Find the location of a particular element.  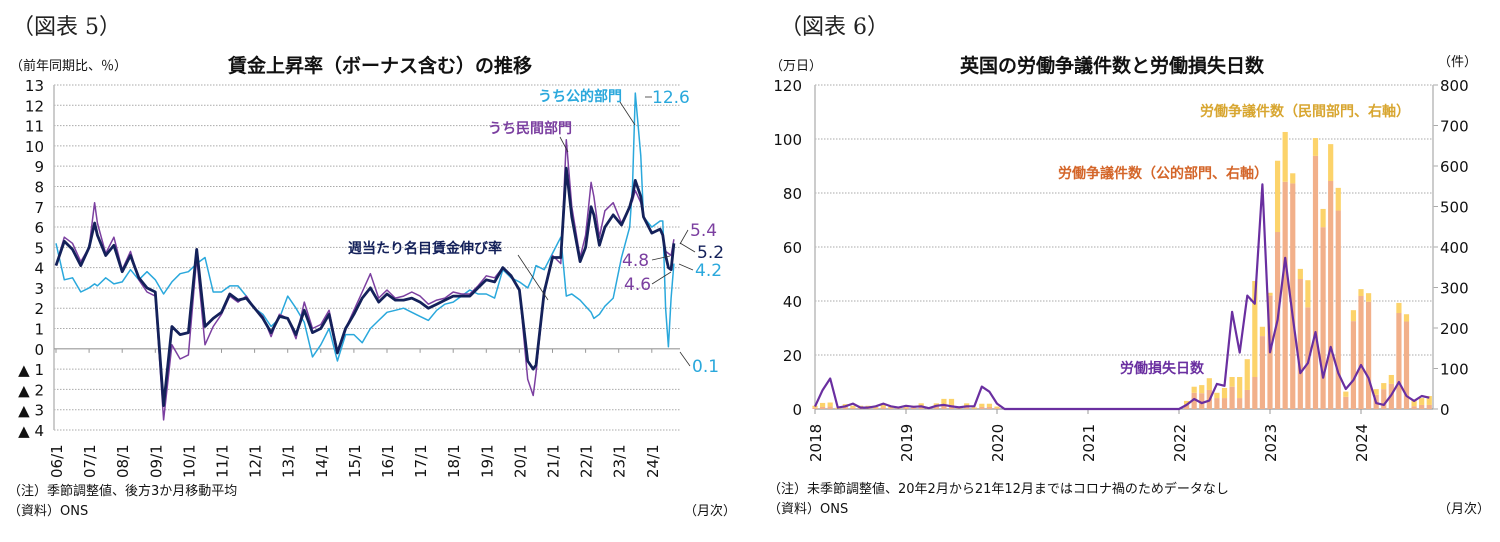

right-y-tick-label: 200 is located at coordinates (1454, 329).